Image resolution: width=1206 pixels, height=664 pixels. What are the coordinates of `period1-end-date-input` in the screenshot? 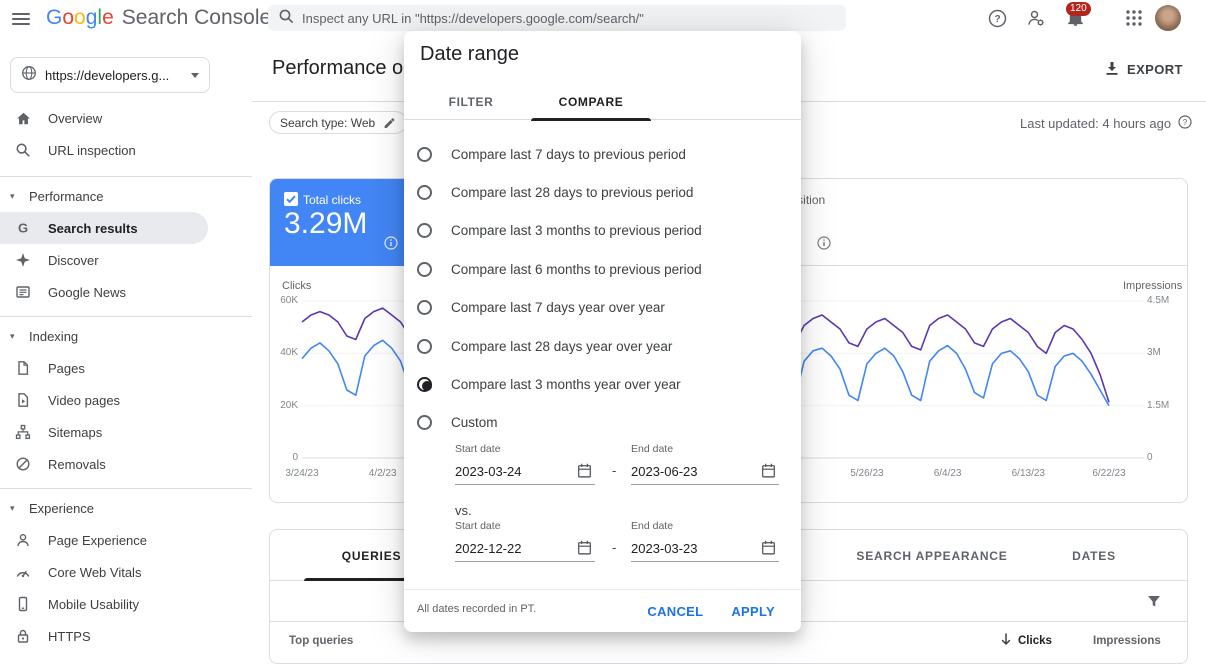 It's located at (705, 471).